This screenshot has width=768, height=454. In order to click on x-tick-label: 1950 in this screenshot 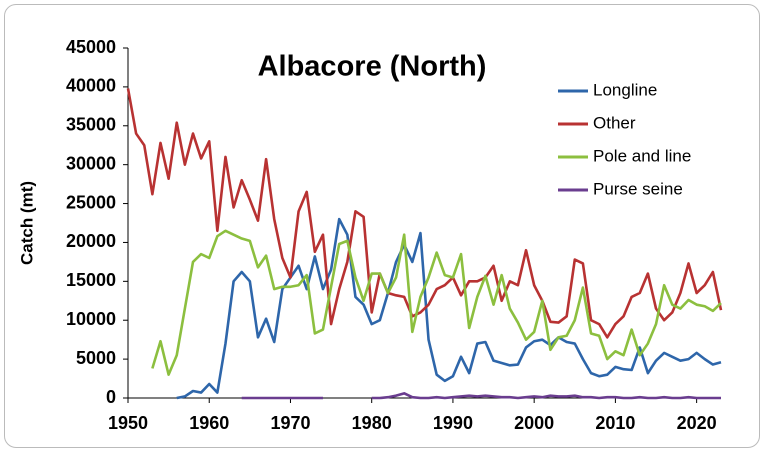, I will do `click(128, 423)`.